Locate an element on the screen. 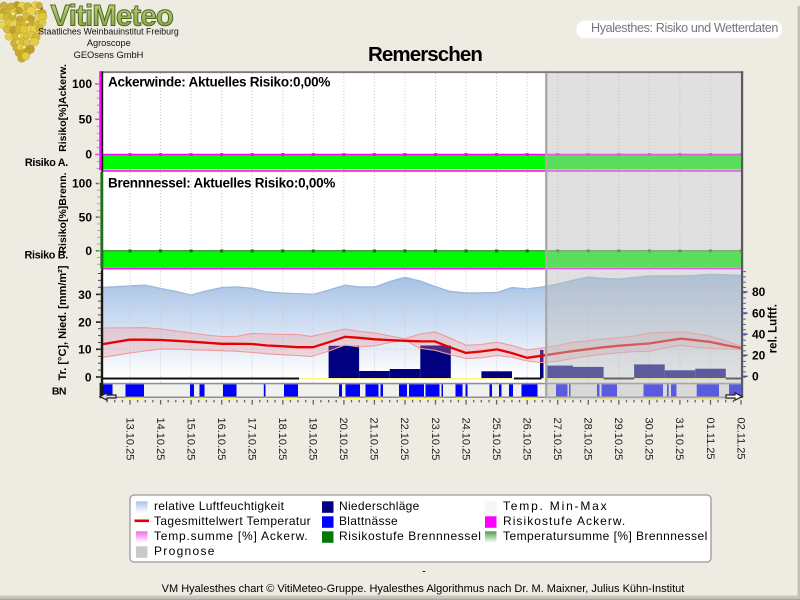 The width and height of the screenshot is (800, 600). svg-text: 13.10.25 is located at coordinates (129, 439).